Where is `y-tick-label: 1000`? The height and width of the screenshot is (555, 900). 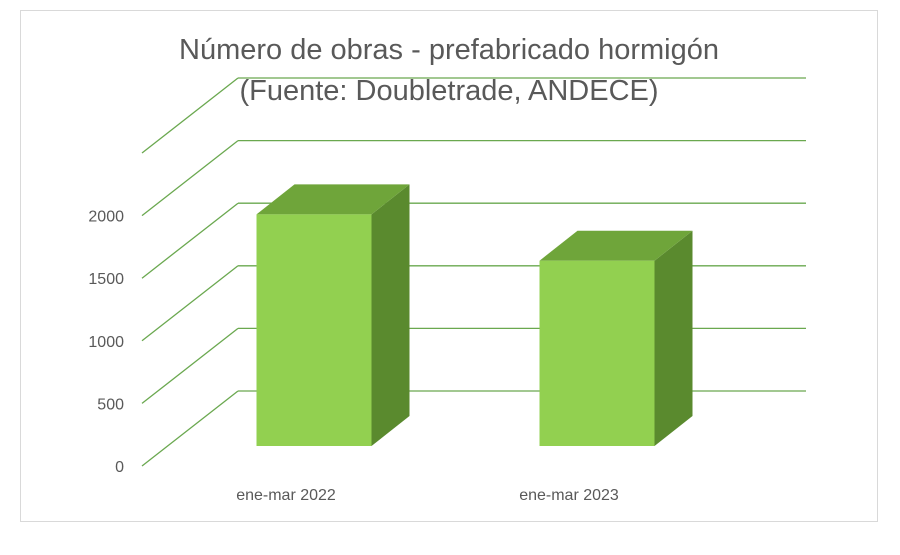
y-tick-label: 1000 is located at coordinates (106, 342).